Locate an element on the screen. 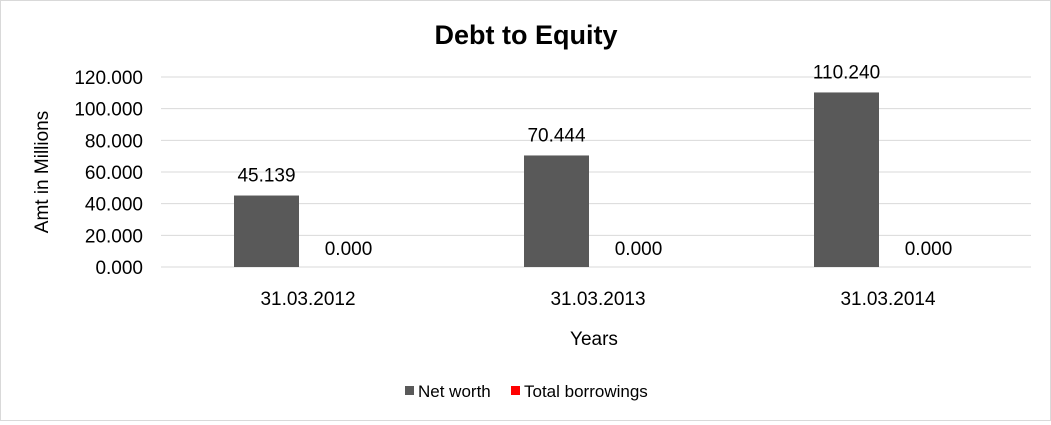 This screenshot has height=425, width=1051. data-label: 70.444 is located at coordinates (556, 135).